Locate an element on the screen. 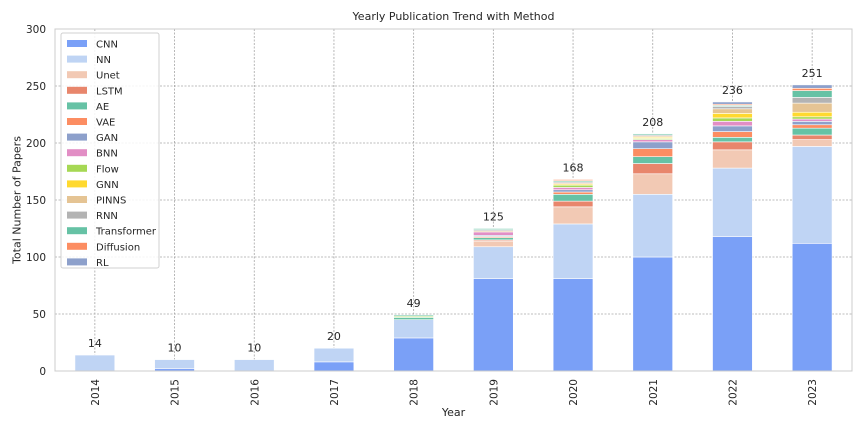 Image resolution: width=864 pixels, height=432 pixels. legend-label-gan: GAN is located at coordinates (107, 138).